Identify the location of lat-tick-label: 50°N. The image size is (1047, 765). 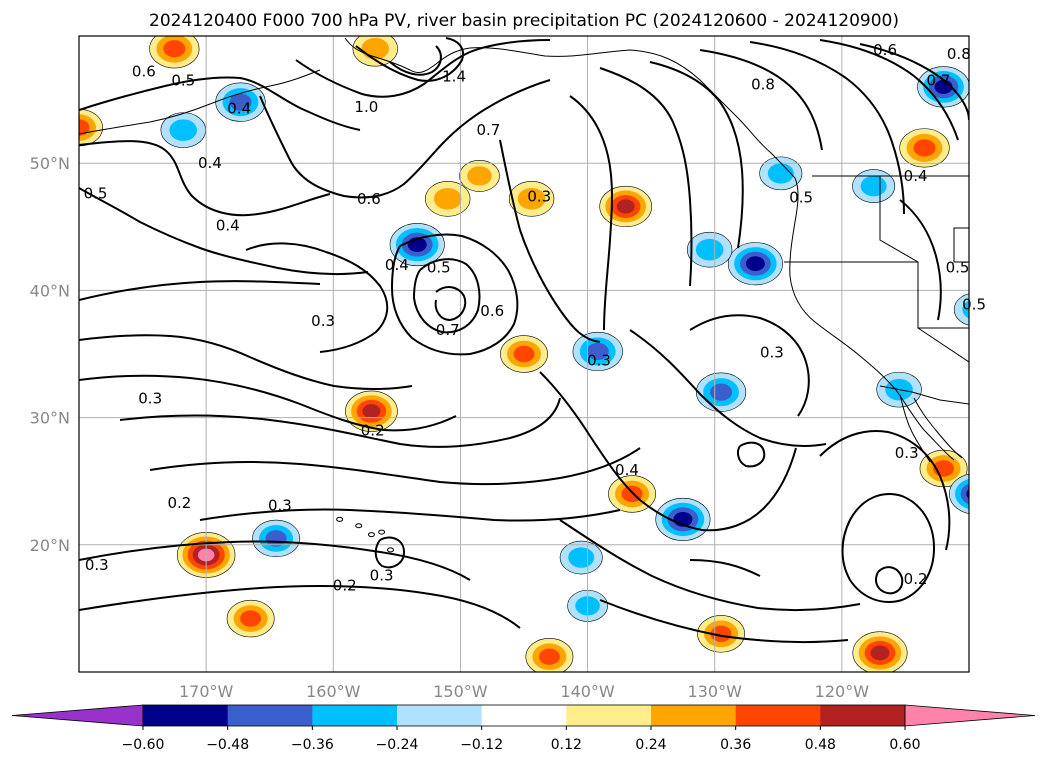
(50, 163).